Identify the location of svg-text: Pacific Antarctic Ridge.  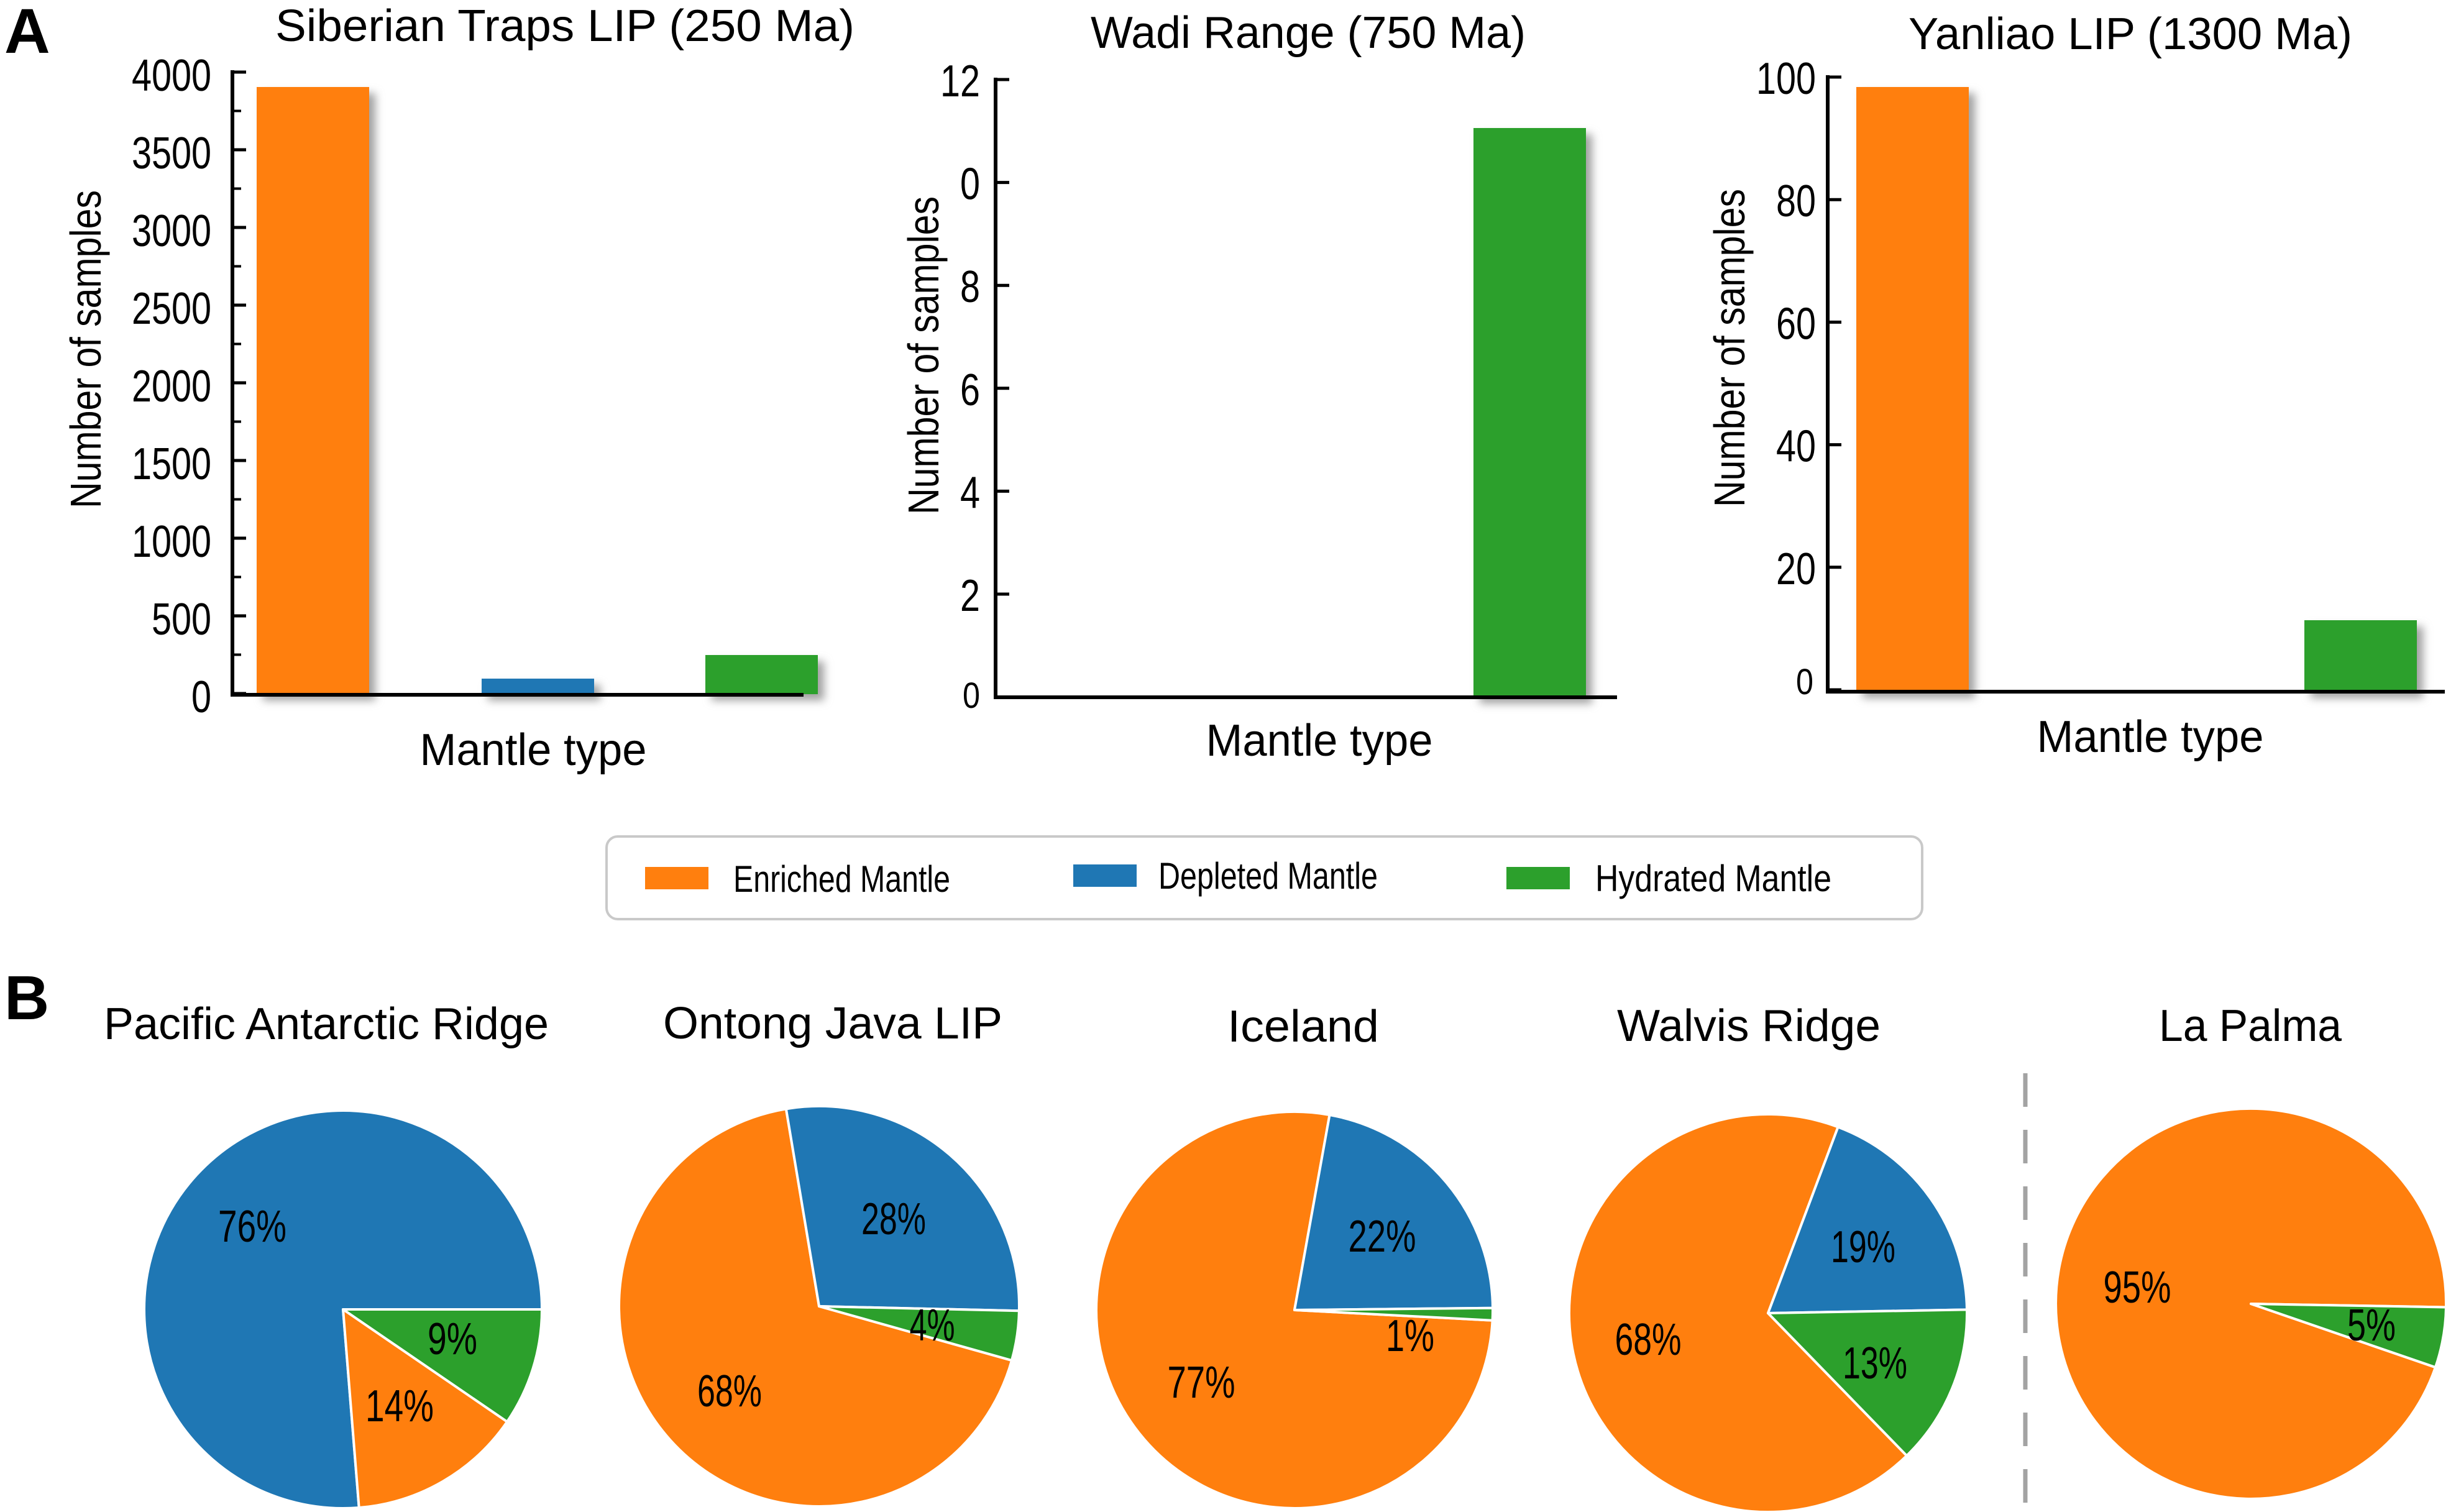
(327, 1024).